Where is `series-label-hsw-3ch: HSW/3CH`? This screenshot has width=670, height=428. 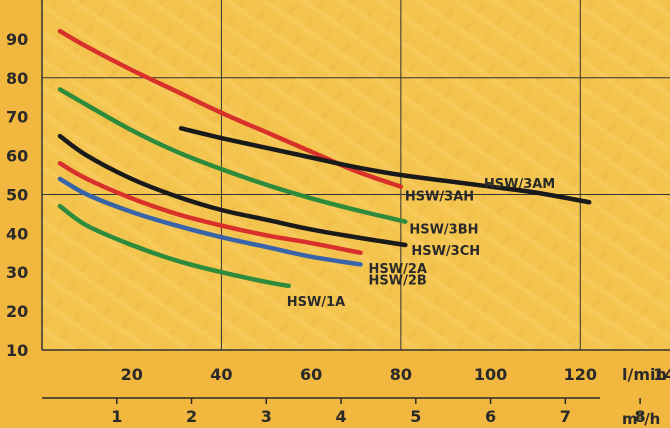 series-label-hsw-3ch: HSW/3CH is located at coordinates (445, 251).